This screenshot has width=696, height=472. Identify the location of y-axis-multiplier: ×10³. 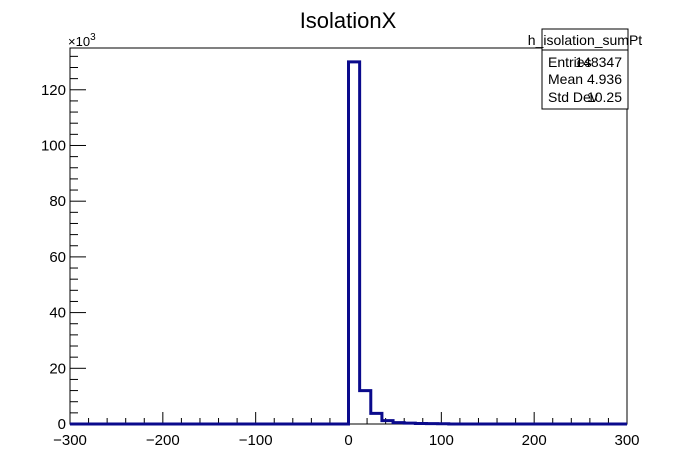
(82, 40).